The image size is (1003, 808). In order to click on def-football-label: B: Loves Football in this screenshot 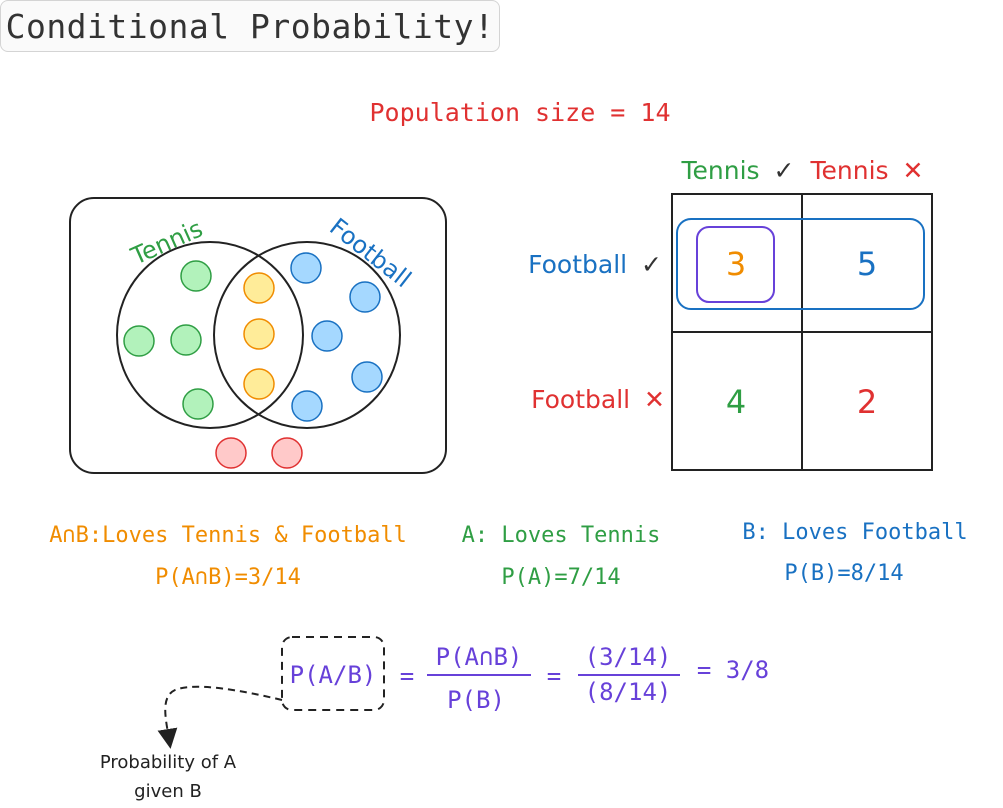, I will do `click(854, 532)`.